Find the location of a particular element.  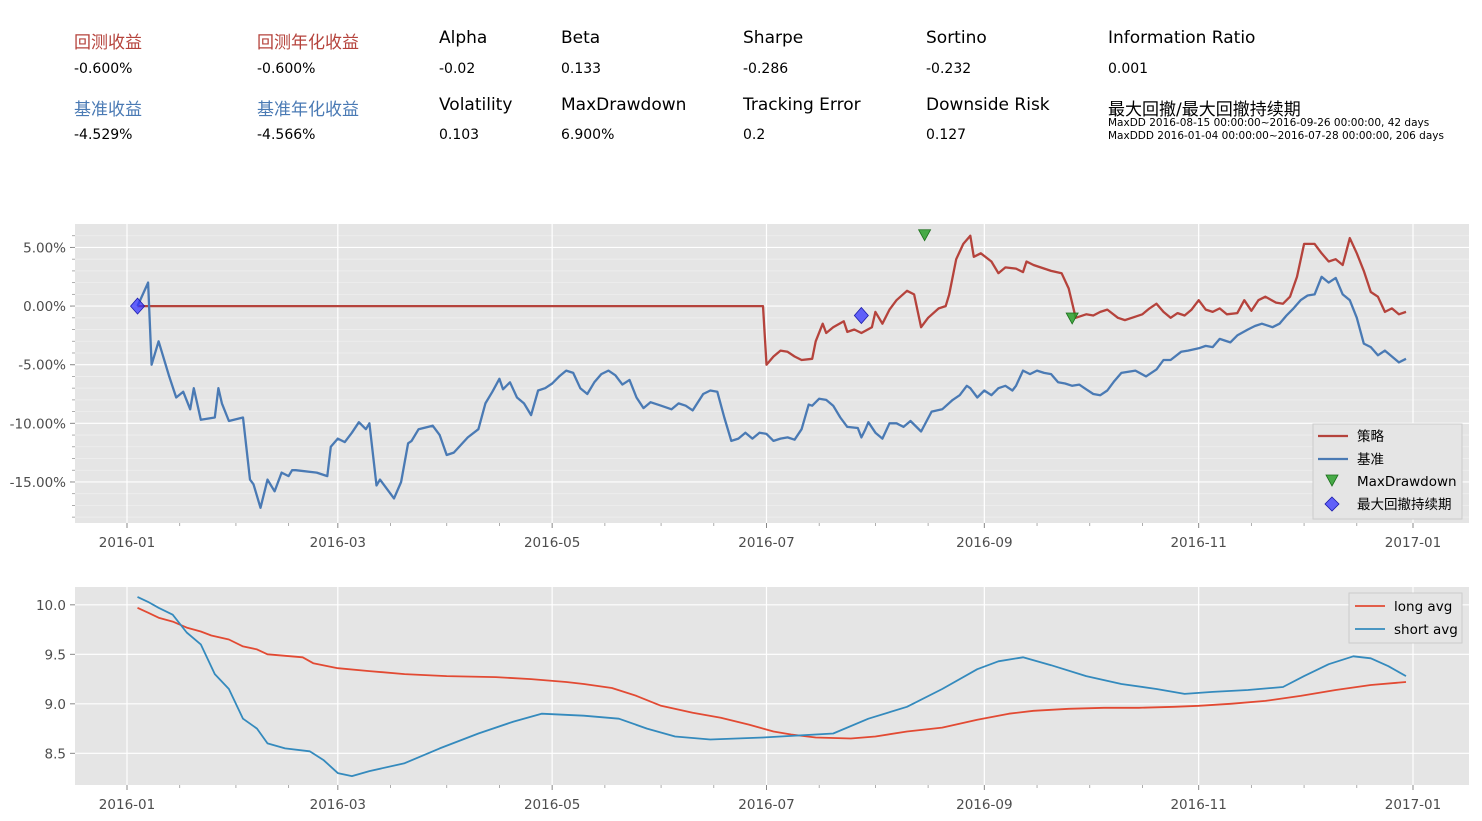

y-tick-label: 8.5 is located at coordinates (55, 754).